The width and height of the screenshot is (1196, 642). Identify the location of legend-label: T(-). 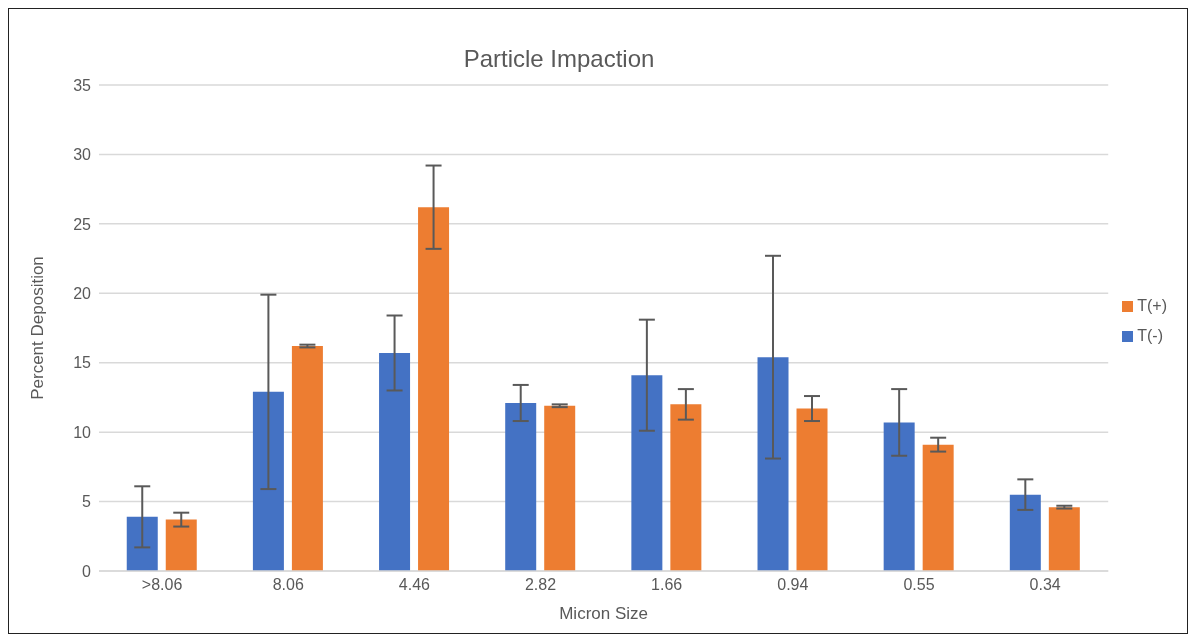
(1150, 335).